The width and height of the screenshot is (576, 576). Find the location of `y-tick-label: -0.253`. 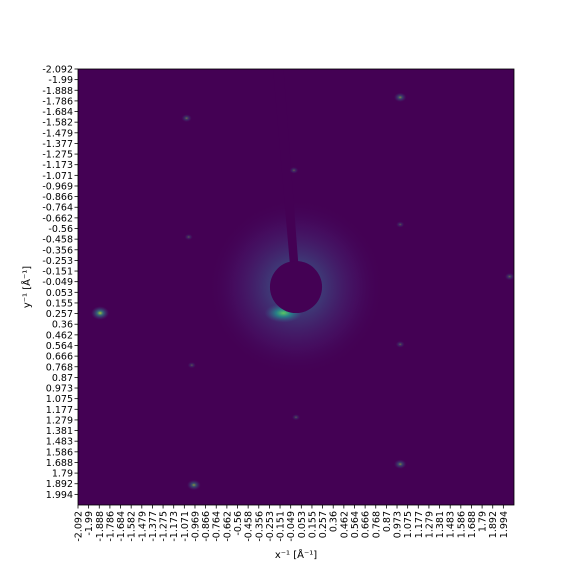

y-tick-label: -0.253 is located at coordinates (57, 261).